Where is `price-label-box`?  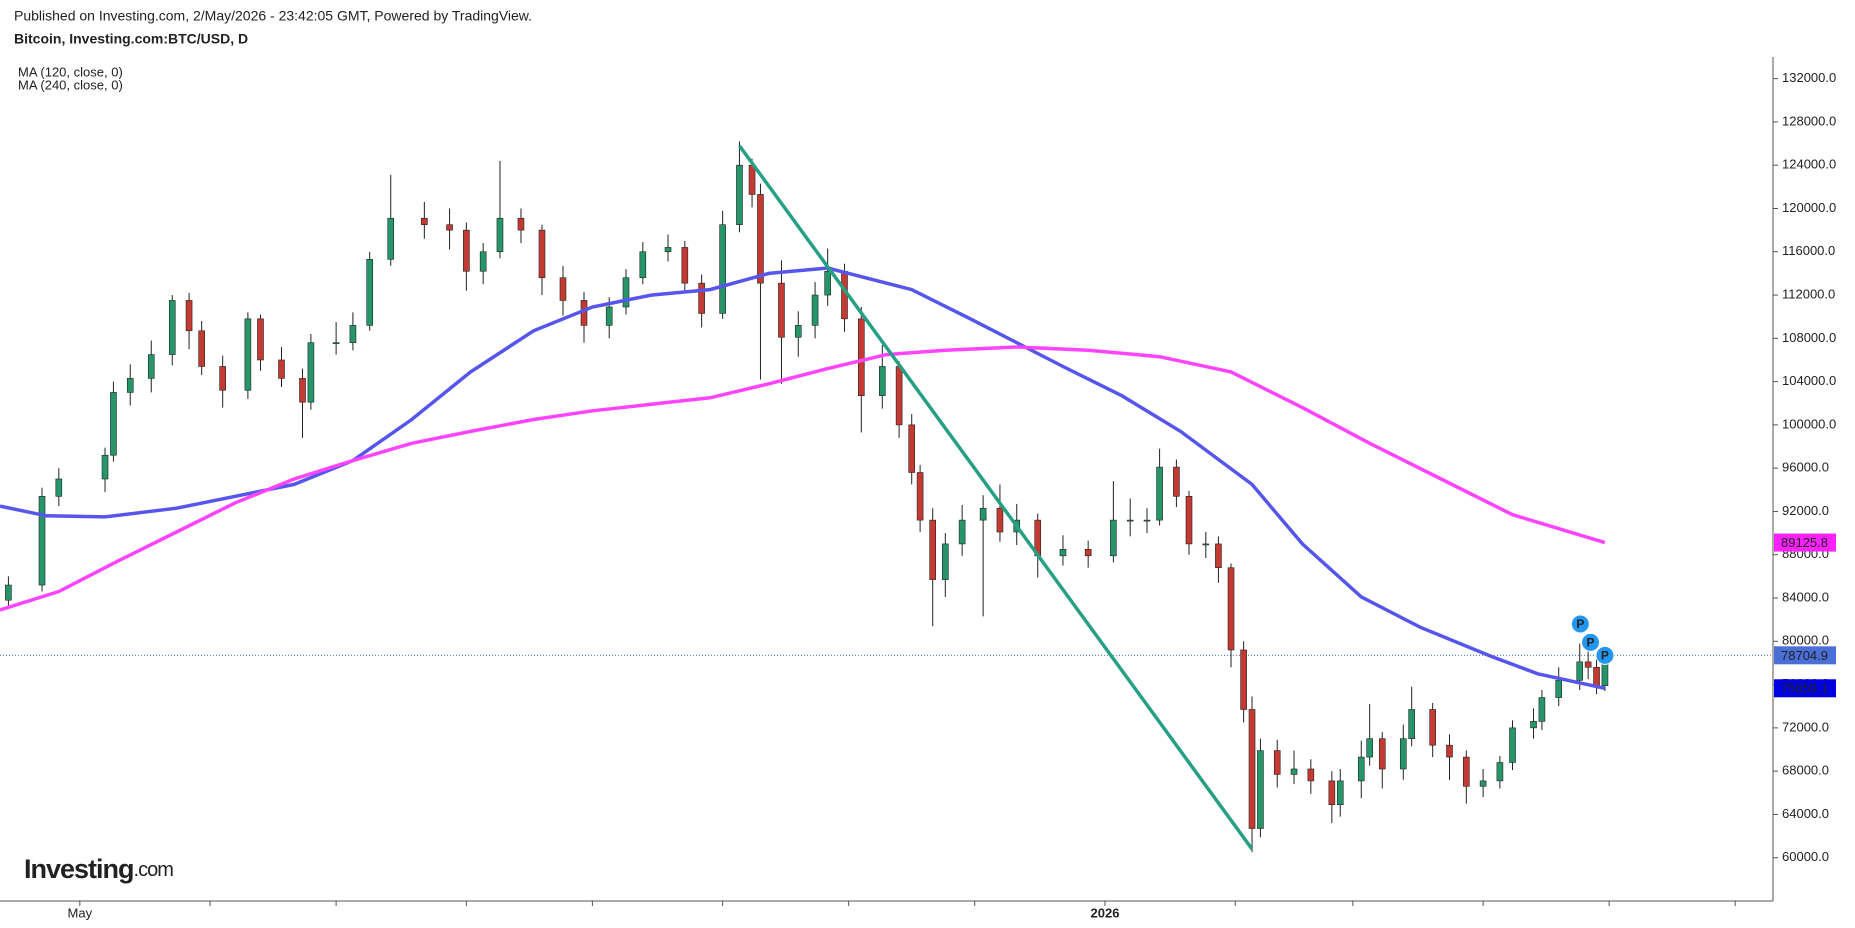
price-label-box is located at coordinates (1805, 655).